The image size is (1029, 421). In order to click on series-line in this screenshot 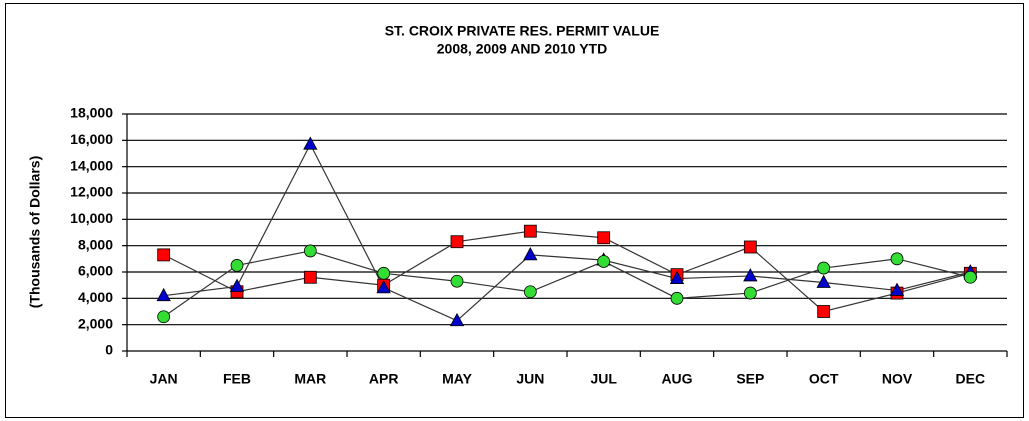, I will do `click(567, 284)`.